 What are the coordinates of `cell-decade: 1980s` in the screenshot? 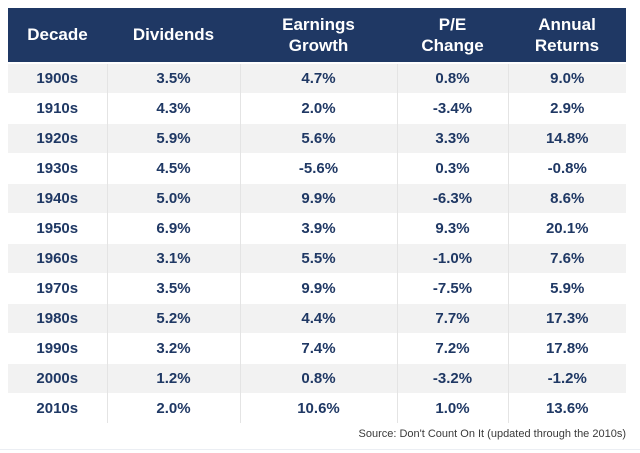 It's located at (57, 318).